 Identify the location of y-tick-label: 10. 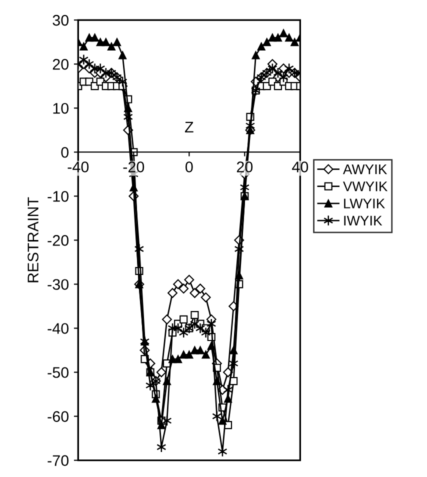
(61, 108).